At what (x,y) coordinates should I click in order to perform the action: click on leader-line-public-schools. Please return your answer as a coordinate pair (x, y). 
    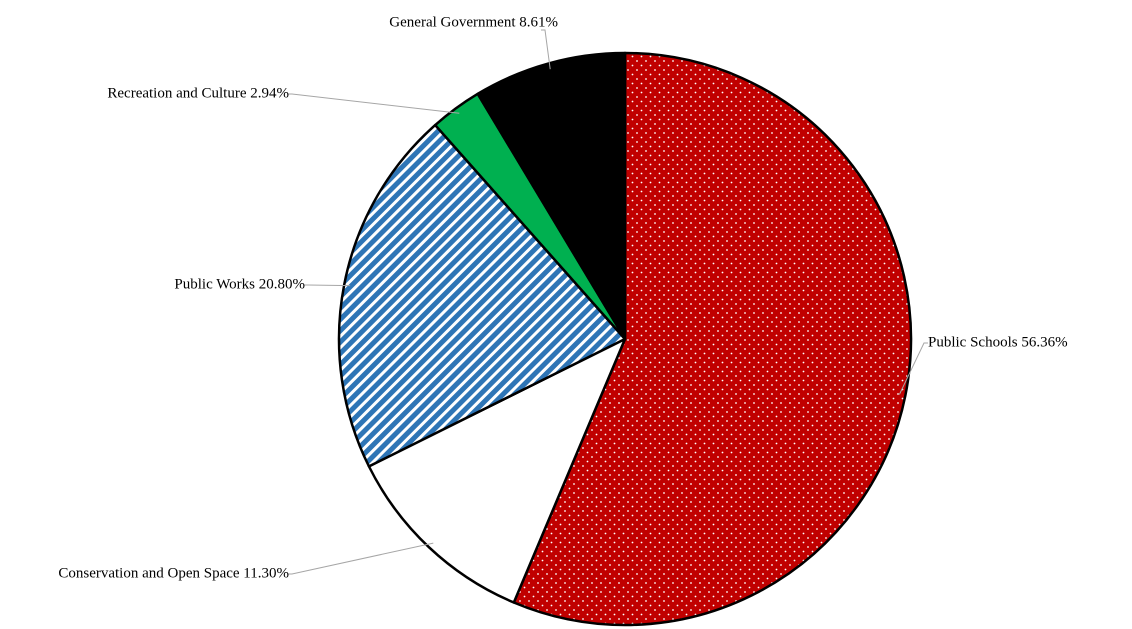
    Looking at the image, I should click on (913, 368).